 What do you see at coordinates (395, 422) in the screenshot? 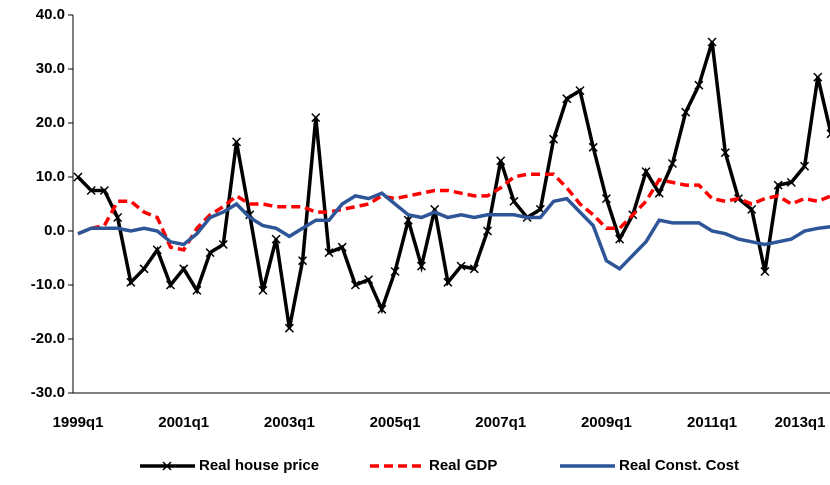
I see `x-tick-label: 2005q1` at bounding box center [395, 422].